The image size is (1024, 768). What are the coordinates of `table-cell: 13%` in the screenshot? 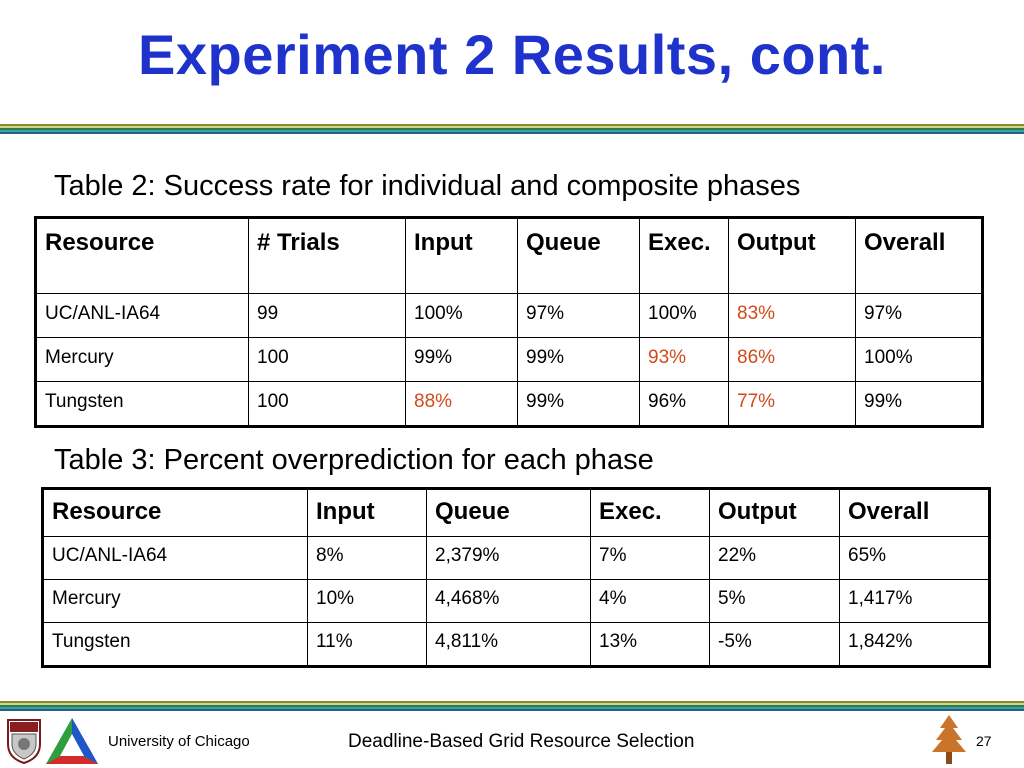 It's located at (650, 644).